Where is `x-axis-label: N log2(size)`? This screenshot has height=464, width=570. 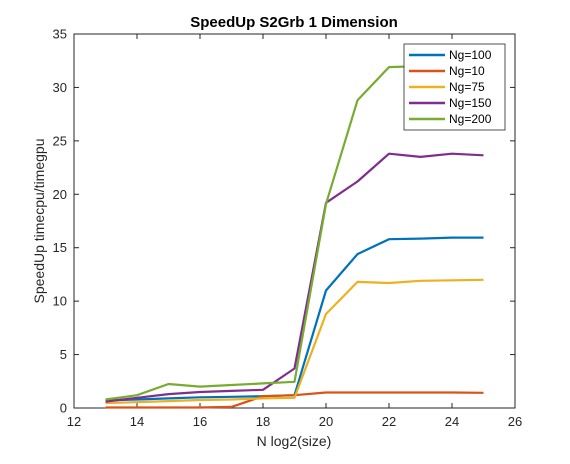 x-axis-label: N log2(size) is located at coordinates (294, 441).